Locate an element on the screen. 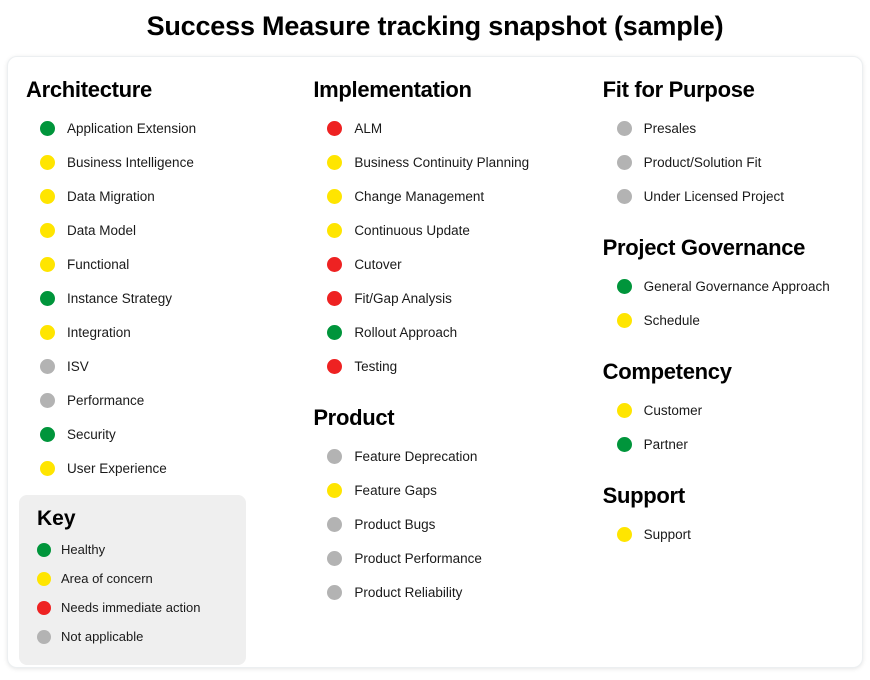  group-title-implementation: Implementation is located at coordinates (392, 89).